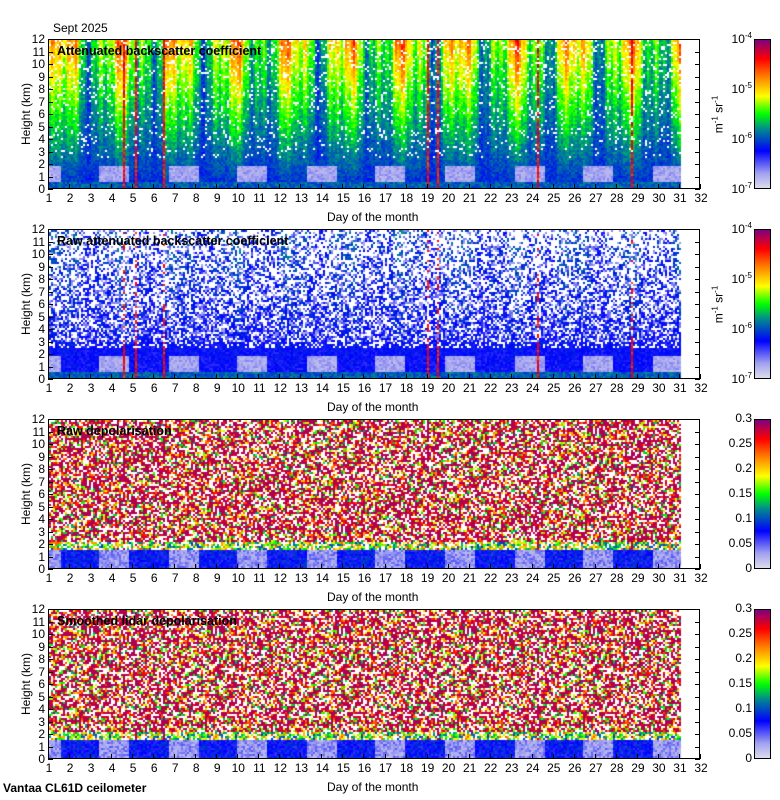 The width and height of the screenshot is (780, 800). What do you see at coordinates (533, 198) in the screenshot?
I see `x-tick-label: 24` at bounding box center [533, 198].